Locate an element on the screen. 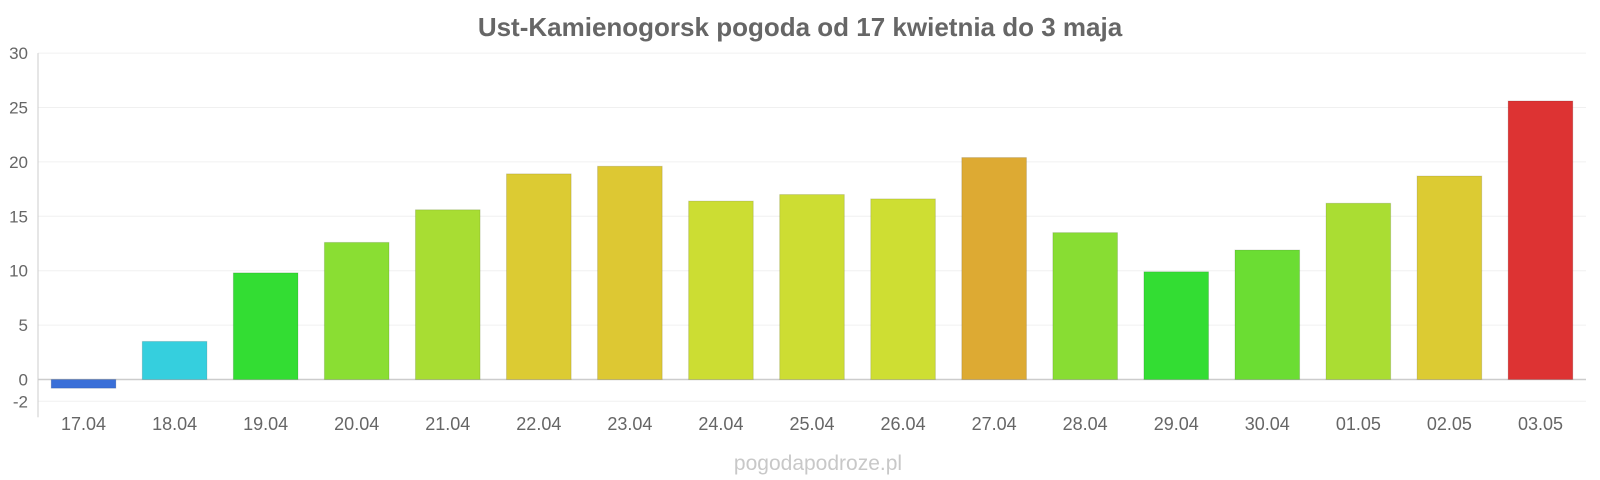 Image resolution: width=1600 pixels, height=480 pixels. x-tick-label: 21.04 is located at coordinates (447, 424).